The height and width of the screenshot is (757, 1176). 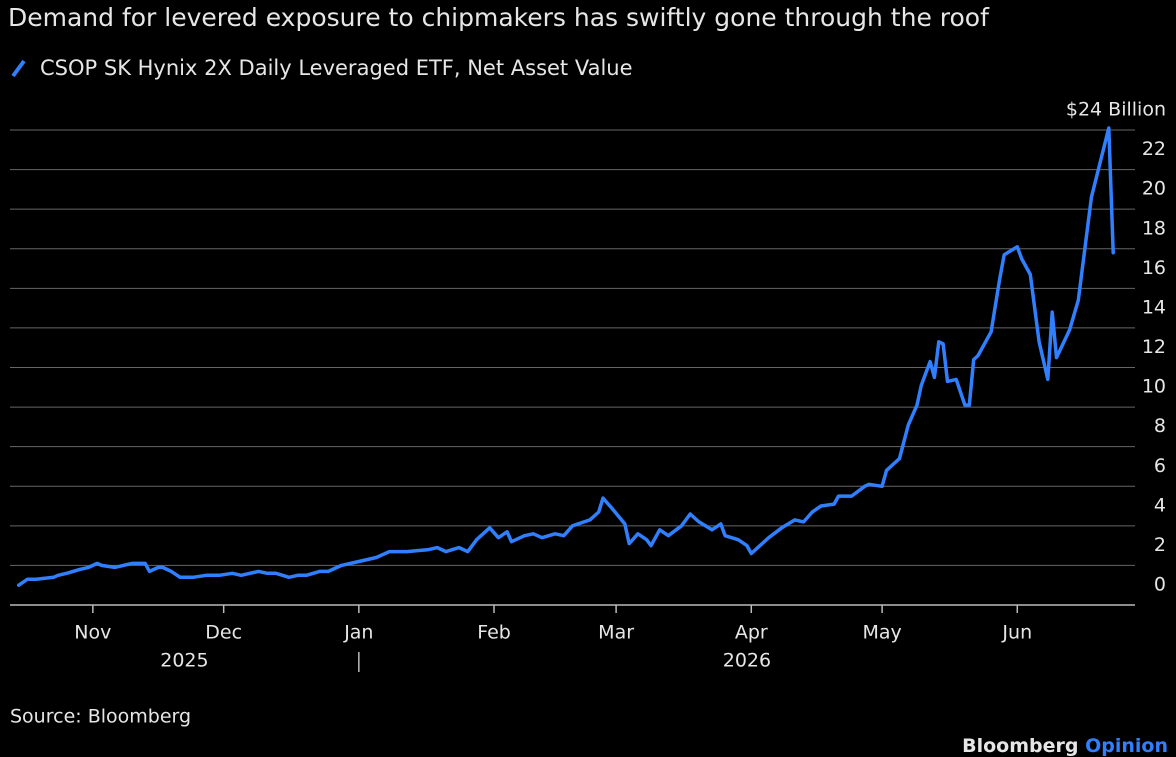 What do you see at coordinates (1160, 426) in the screenshot?
I see `y-tick-label: 8` at bounding box center [1160, 426].